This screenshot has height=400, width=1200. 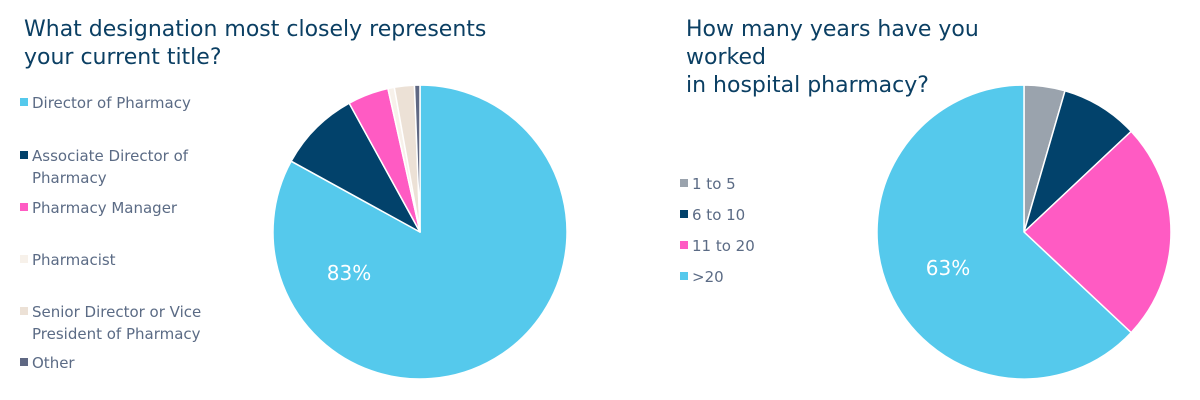 I want to click on pie-slice-associate-director-of-pharmacy, so click(x=355, y=167).